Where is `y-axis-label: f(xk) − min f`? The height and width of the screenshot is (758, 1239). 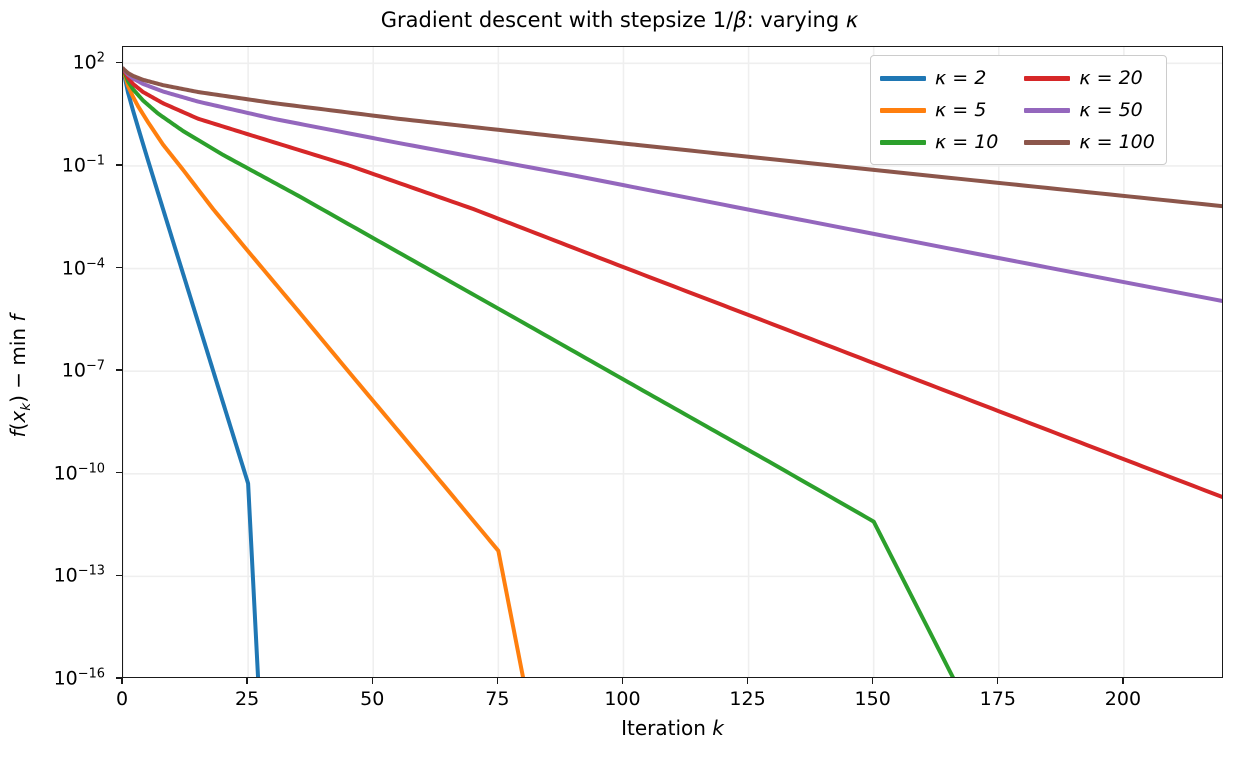 y-axis-label: f(xk) − min f is located at coordinates (20, 376).